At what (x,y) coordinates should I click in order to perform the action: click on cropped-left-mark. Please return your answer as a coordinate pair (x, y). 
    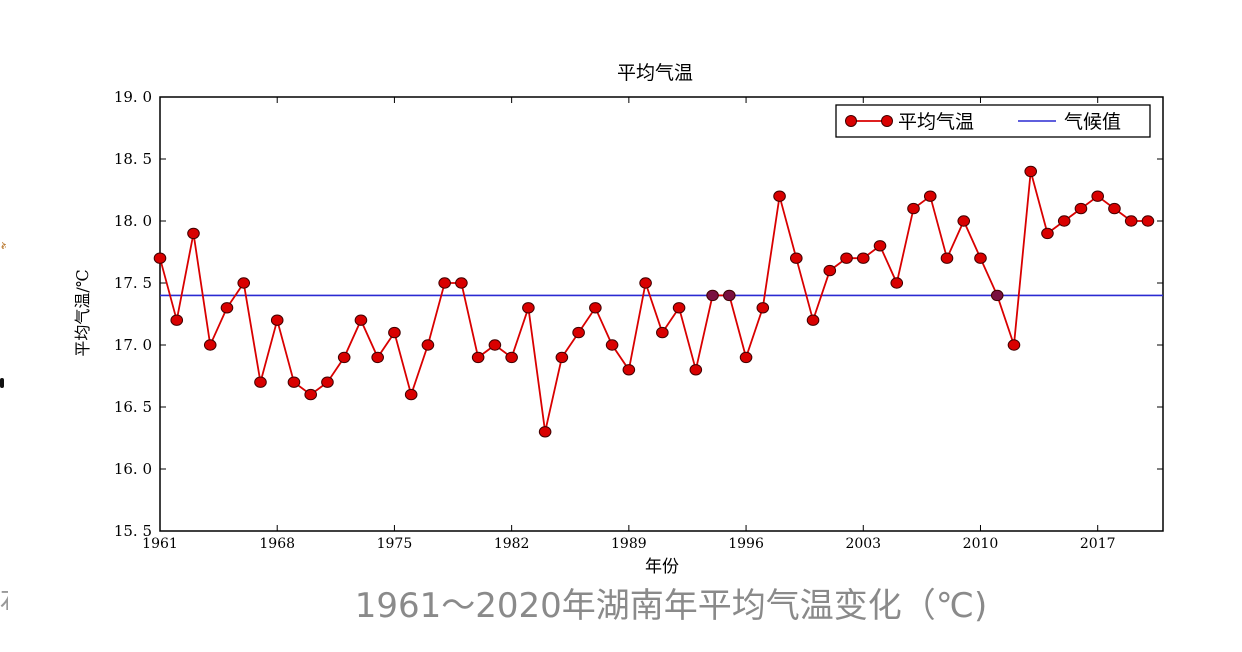
    Looking at the image, I should click on (2, 383).